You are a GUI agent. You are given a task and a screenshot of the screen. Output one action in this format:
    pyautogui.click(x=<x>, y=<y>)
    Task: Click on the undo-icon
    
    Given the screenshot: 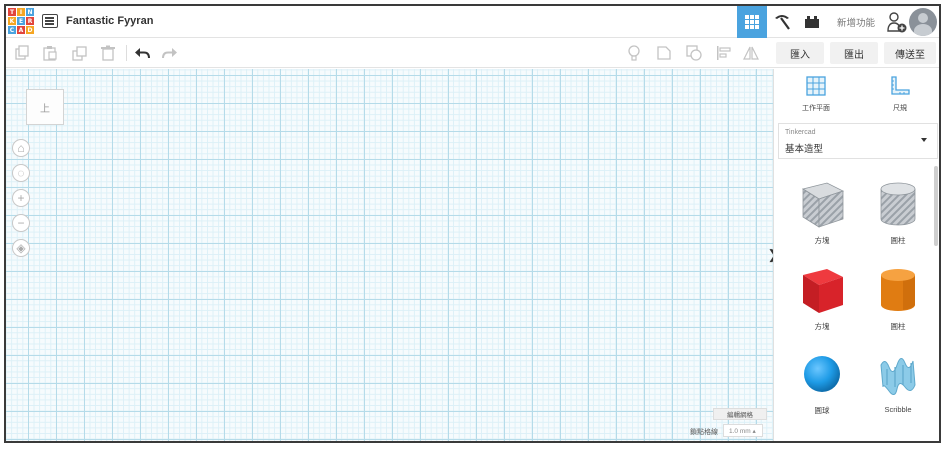 What is the action you would take?
    pyautogui.click(x=142, y=53)
    